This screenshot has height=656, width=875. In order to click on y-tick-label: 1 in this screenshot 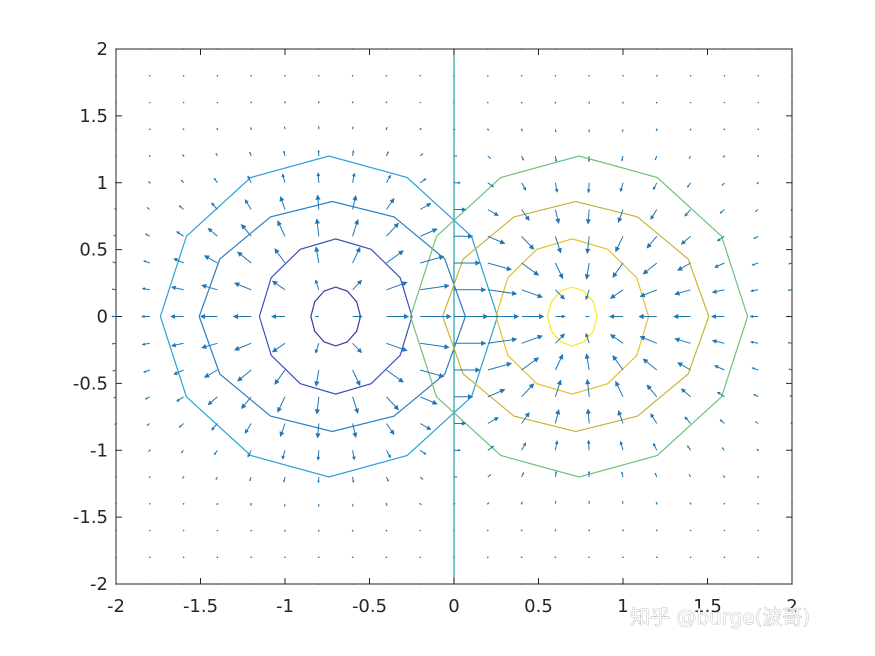, I will do `click(102, 183)`.